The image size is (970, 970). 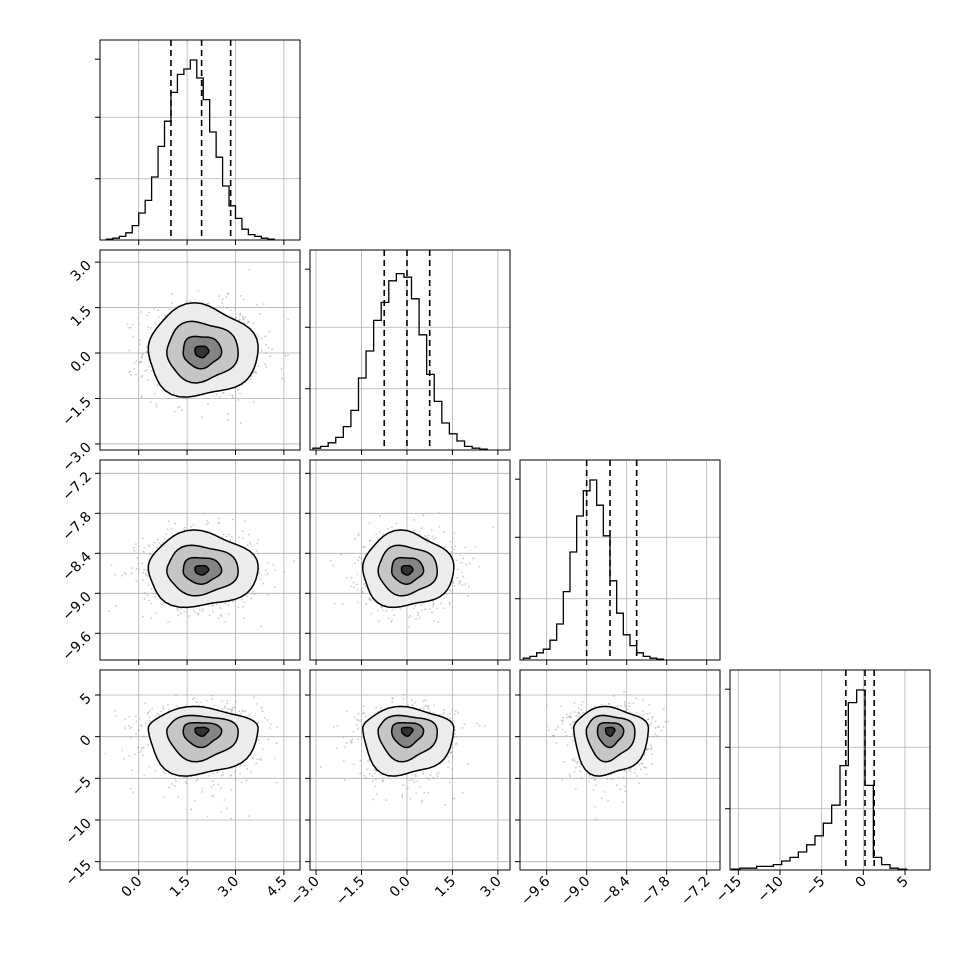 What do you see at coordinates (86, 741) in the screenshot?
I see `y-tick-label-3-3: 0` at bounding box center [86, 741].